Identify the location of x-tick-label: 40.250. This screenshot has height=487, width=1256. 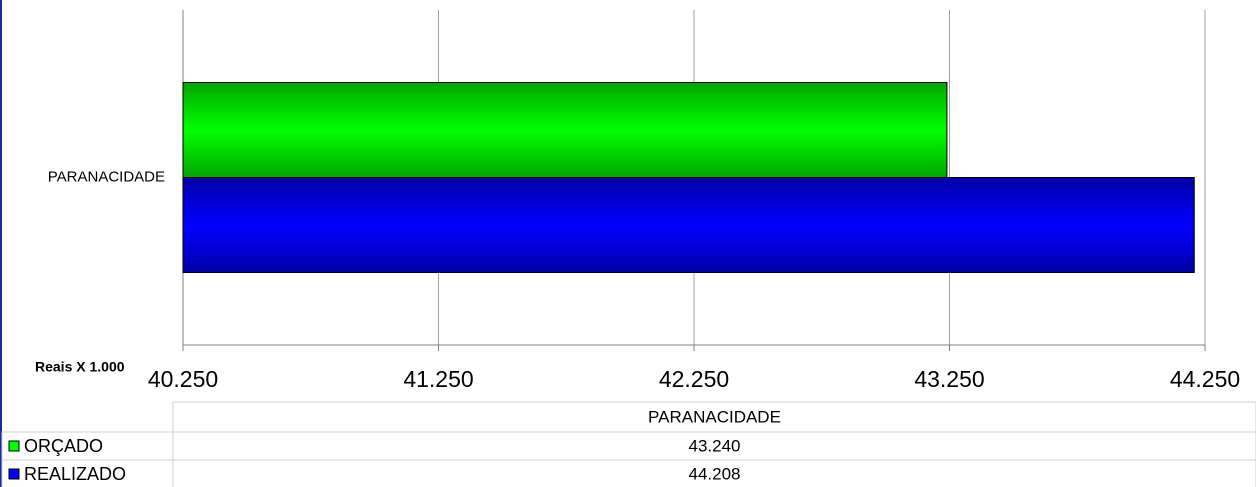
(183, 379).